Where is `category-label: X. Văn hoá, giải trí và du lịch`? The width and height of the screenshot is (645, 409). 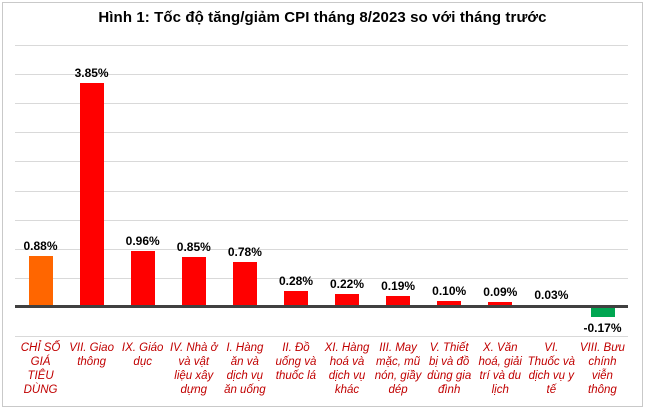 category-label: X. Văn hoá, giải trí và du lịch is located at coordinates (500, 369).